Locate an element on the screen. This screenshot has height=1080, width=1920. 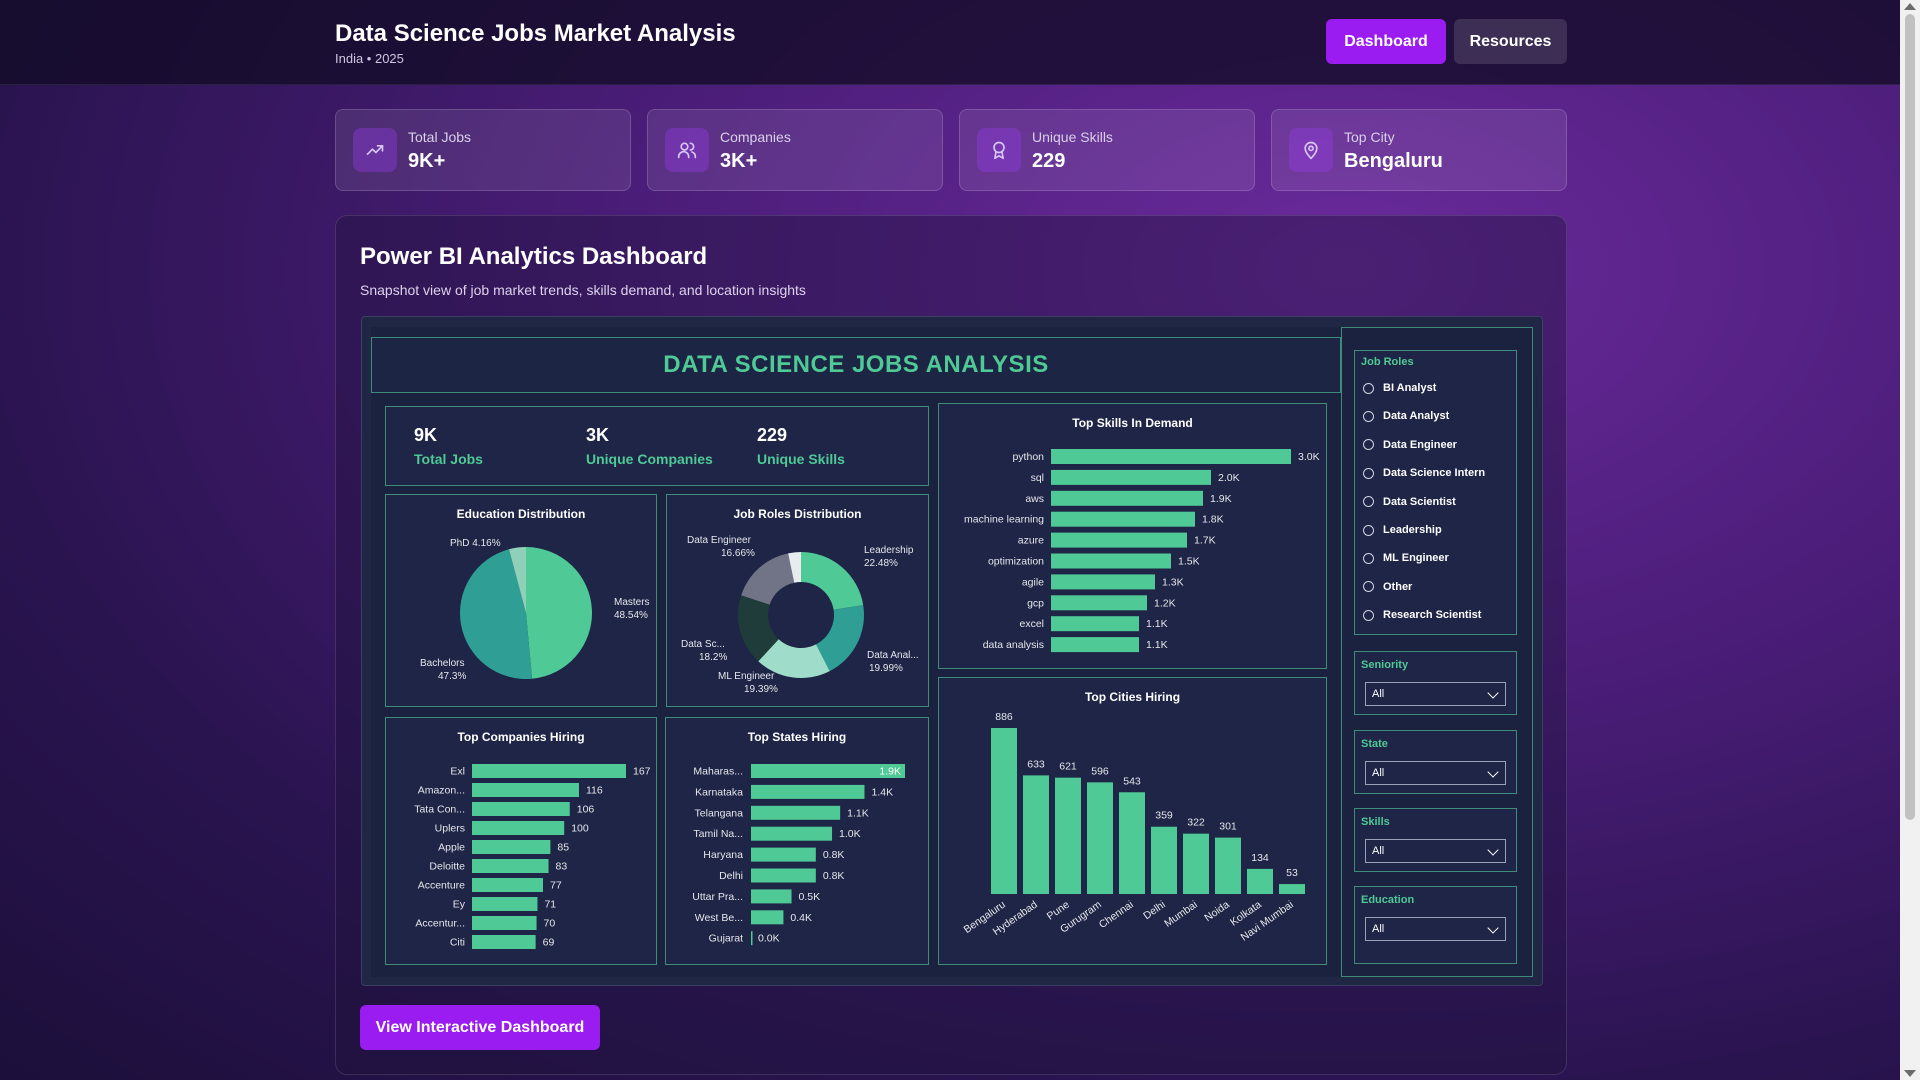
bar-category-label: Ey is located at coordinates (459, 905).